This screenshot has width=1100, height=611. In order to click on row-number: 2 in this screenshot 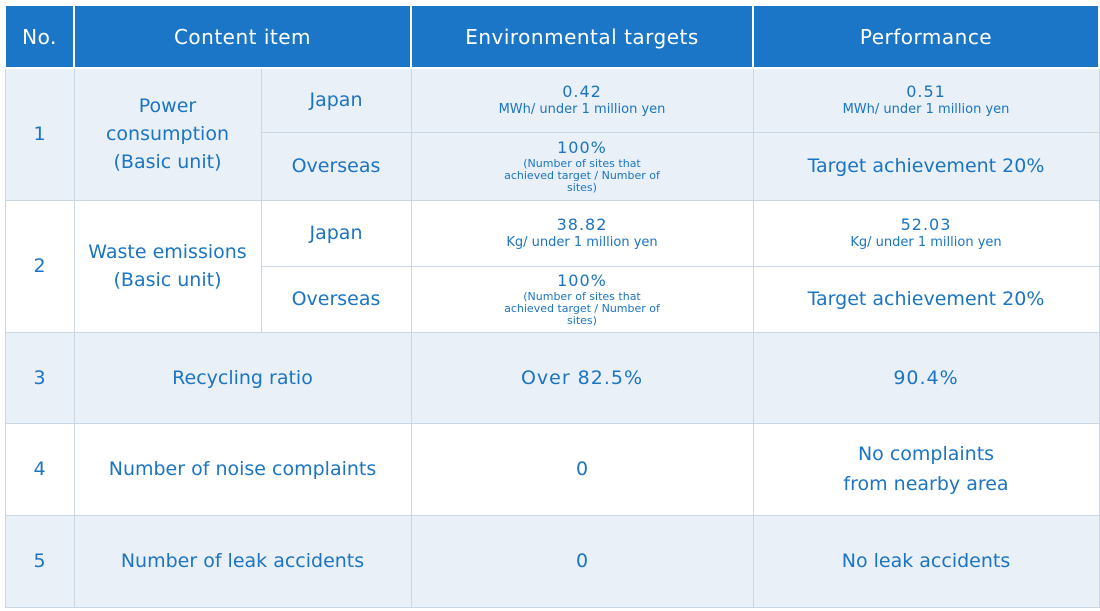, I will do `click(39, 266)`.